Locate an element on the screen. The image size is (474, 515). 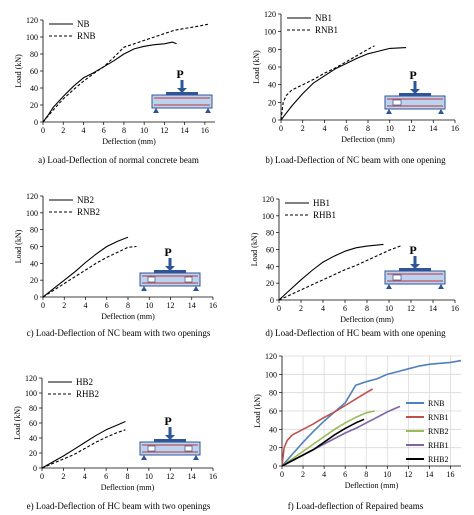
series-line-nb2 is located at coordinates (85, 267).